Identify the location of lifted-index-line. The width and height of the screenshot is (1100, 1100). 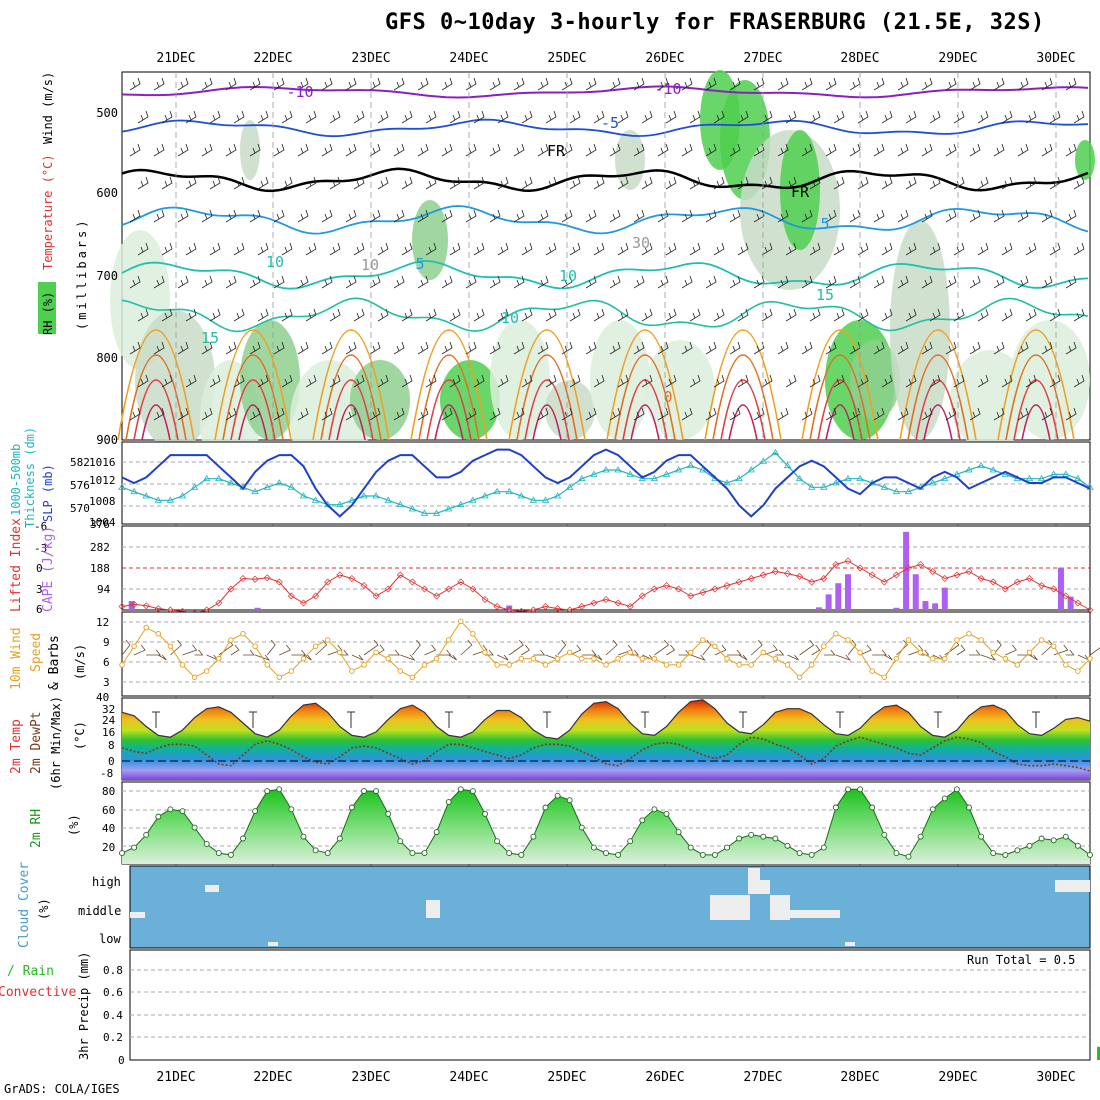
(606, 587).